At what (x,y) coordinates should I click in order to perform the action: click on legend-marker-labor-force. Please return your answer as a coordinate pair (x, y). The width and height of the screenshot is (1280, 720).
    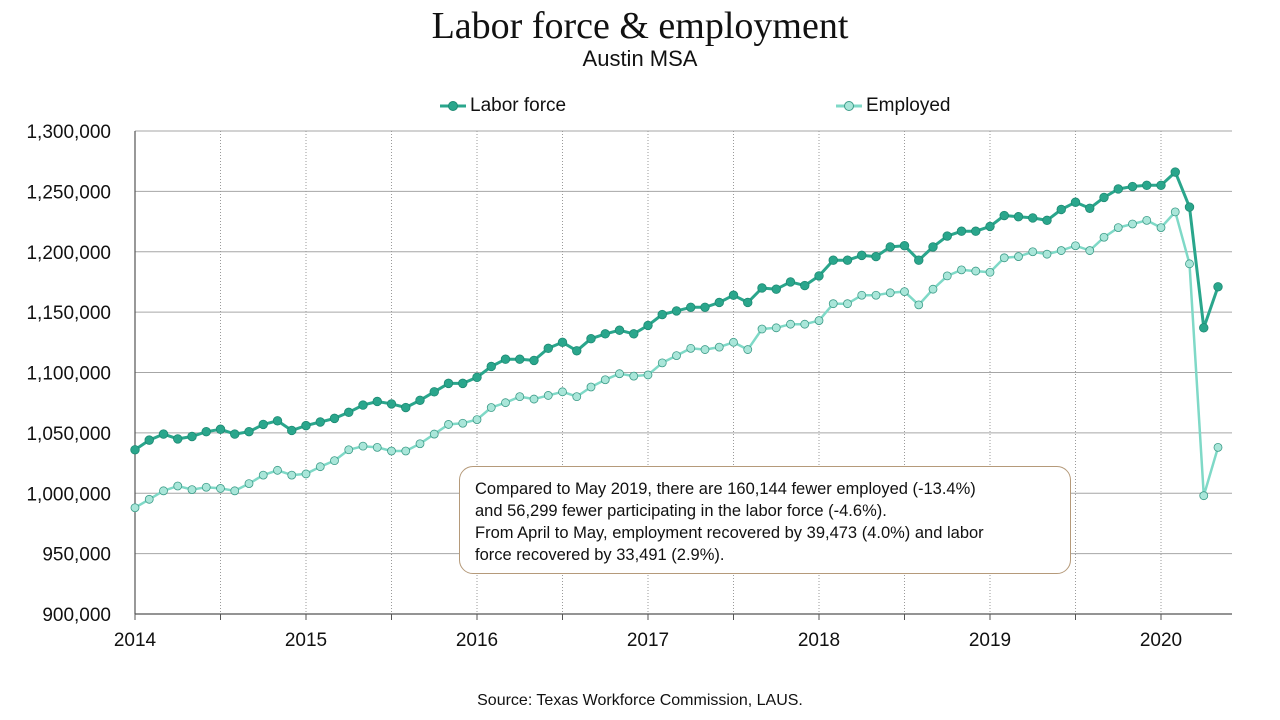
    Looking at the image, I should click on (453, 106).